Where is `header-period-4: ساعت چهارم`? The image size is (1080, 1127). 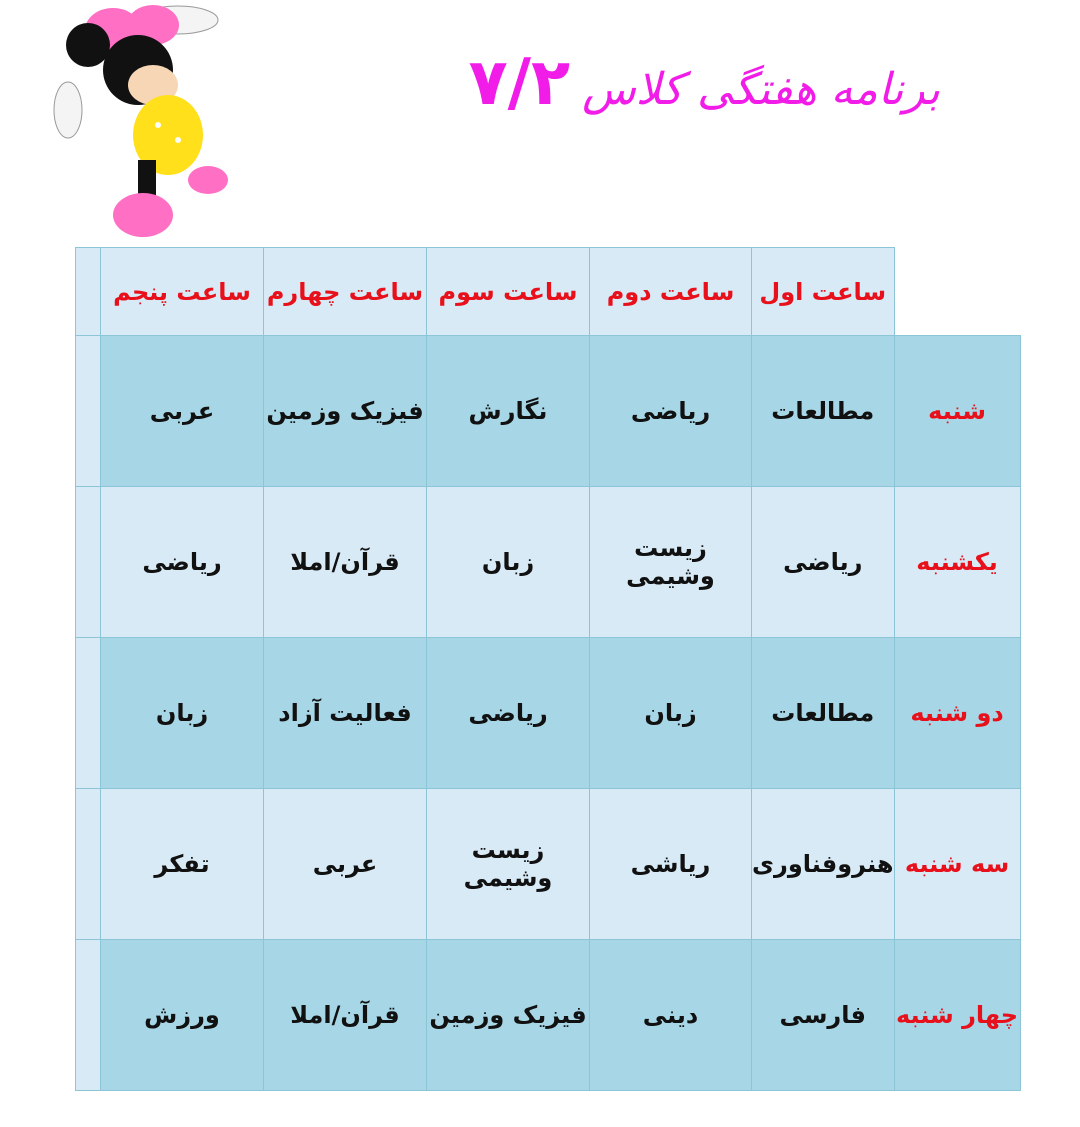 header-period-4: ساعت چهارم is located at coordinates (345, 291).